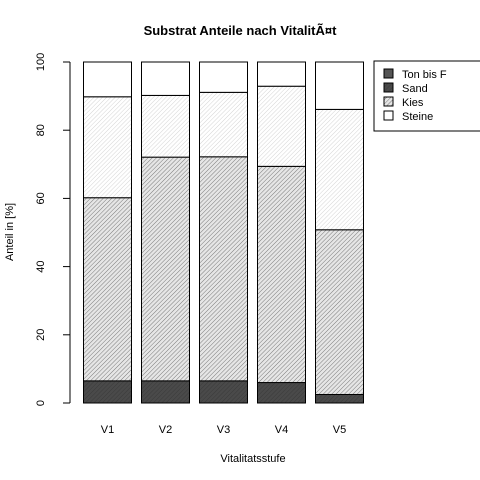 This screenshot has width=480, height=480. I want to click on chart-title: Substrat Anteile nach VitalitÃ¤t, so click(241, 30).